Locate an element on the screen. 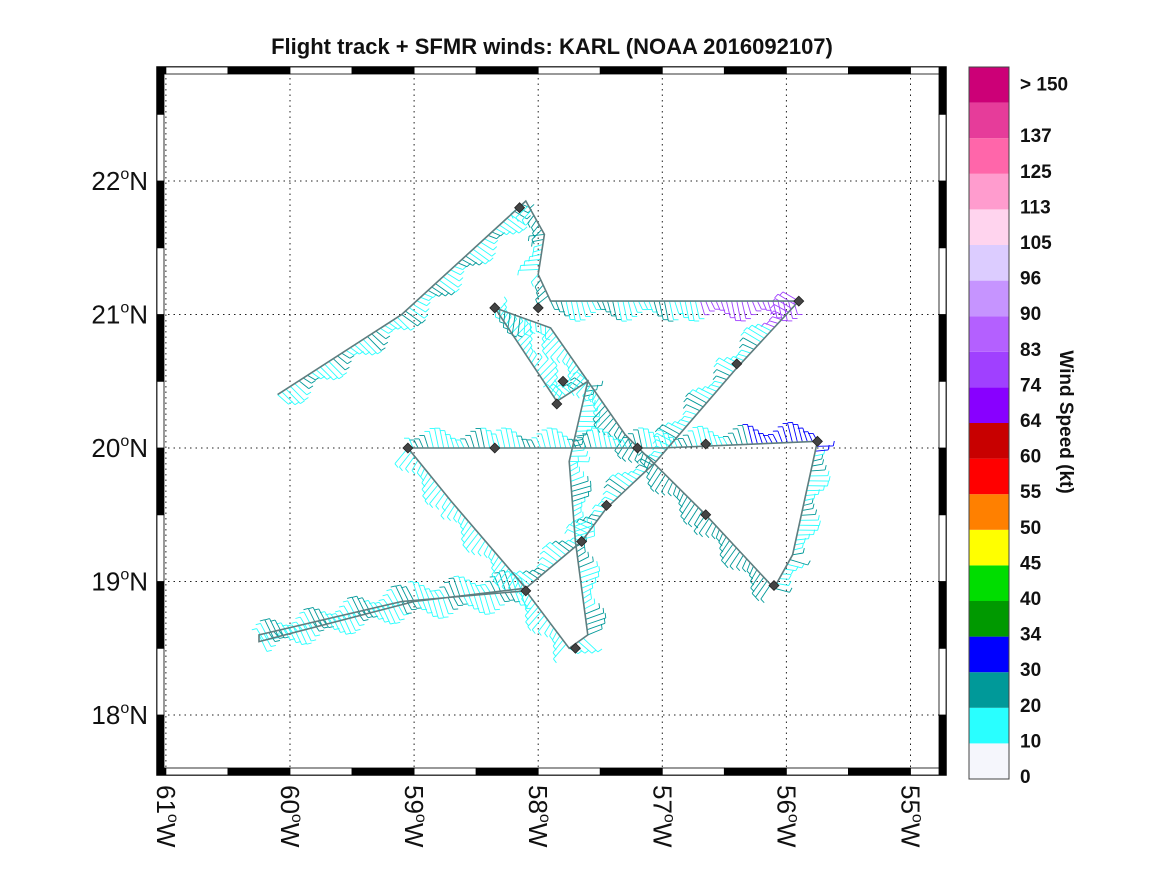 The width and height of the screenshot is (1167, 875). latitude-tick-label: 20oN is located at coordinates (119, 448).